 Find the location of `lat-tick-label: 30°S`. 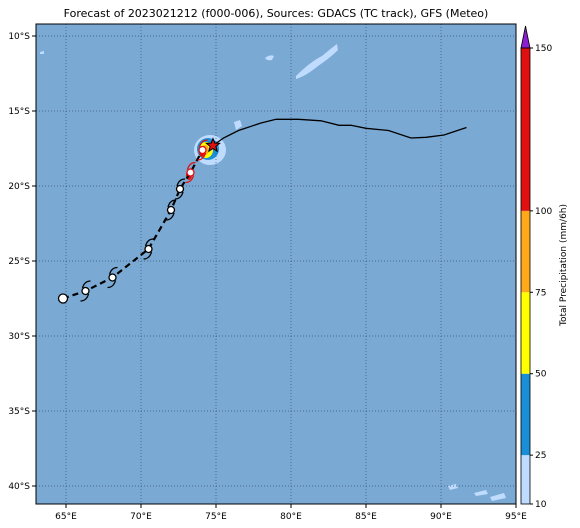

lat-tick-label: 30°S is located at coordinates (19, 337).